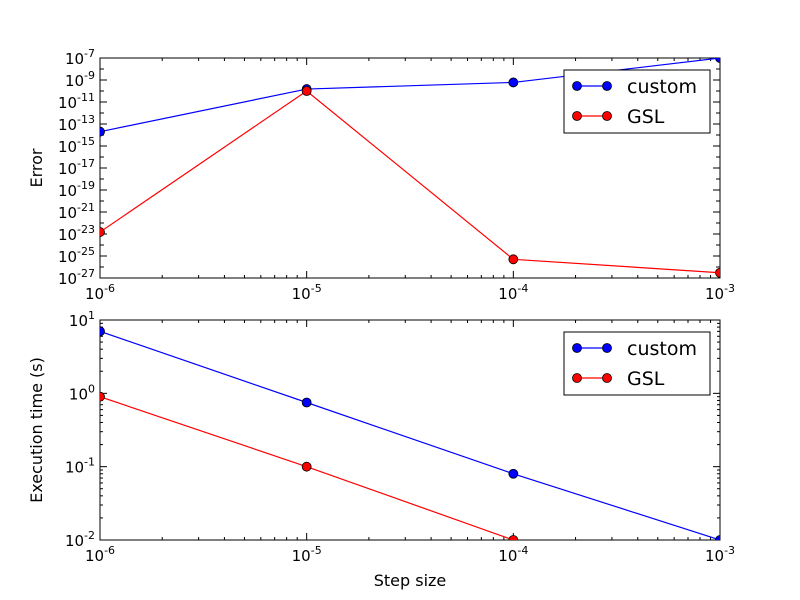 The width and height of the screenshot is (800, 600). Describe the element at coordinates (76, 101) in the screenshot. I see `y-tick-label: 10⁻¹¹` at that location.